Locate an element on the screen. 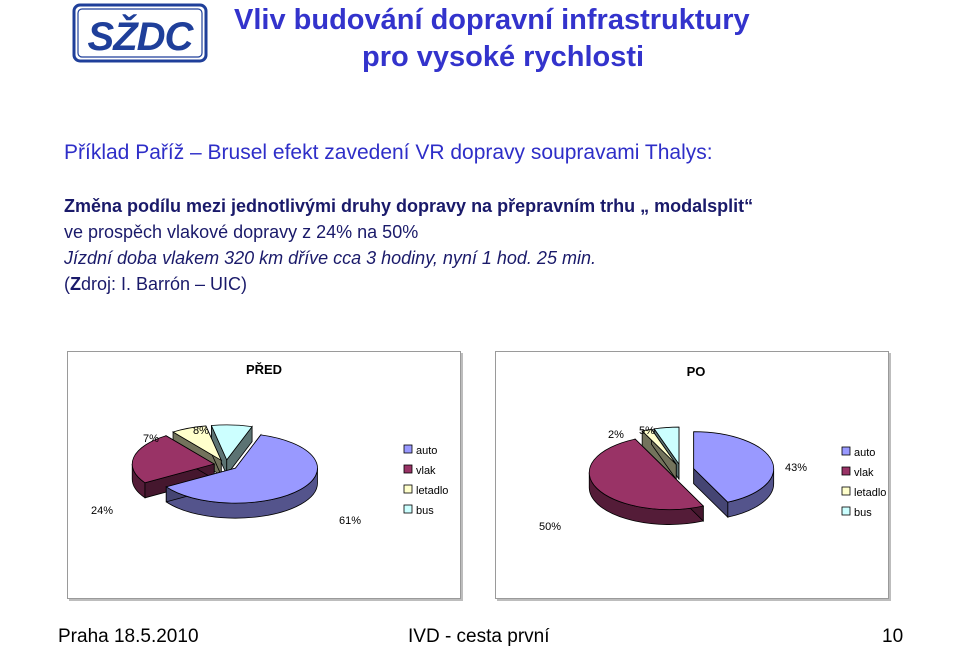 This screenshot has width=960, height=651. data-label-bus: 5% is located at coordinates (647, 431).